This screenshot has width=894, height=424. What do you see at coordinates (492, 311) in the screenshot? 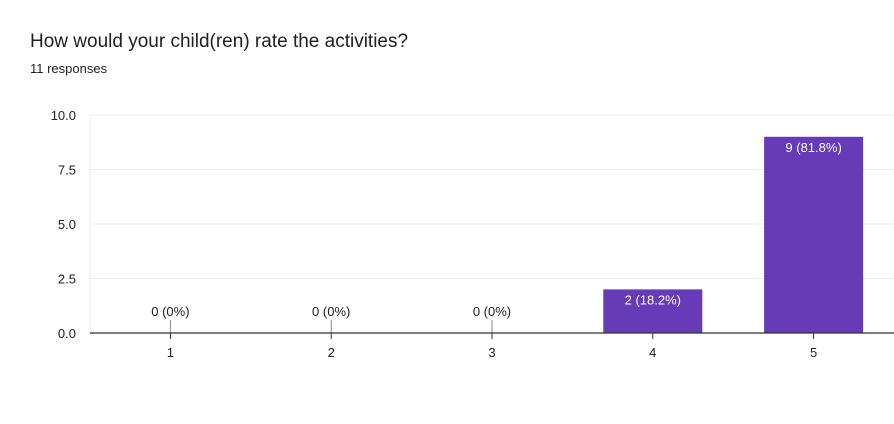
I see `data-label-3: 0 (0%)` at bounding box center [492, 311].